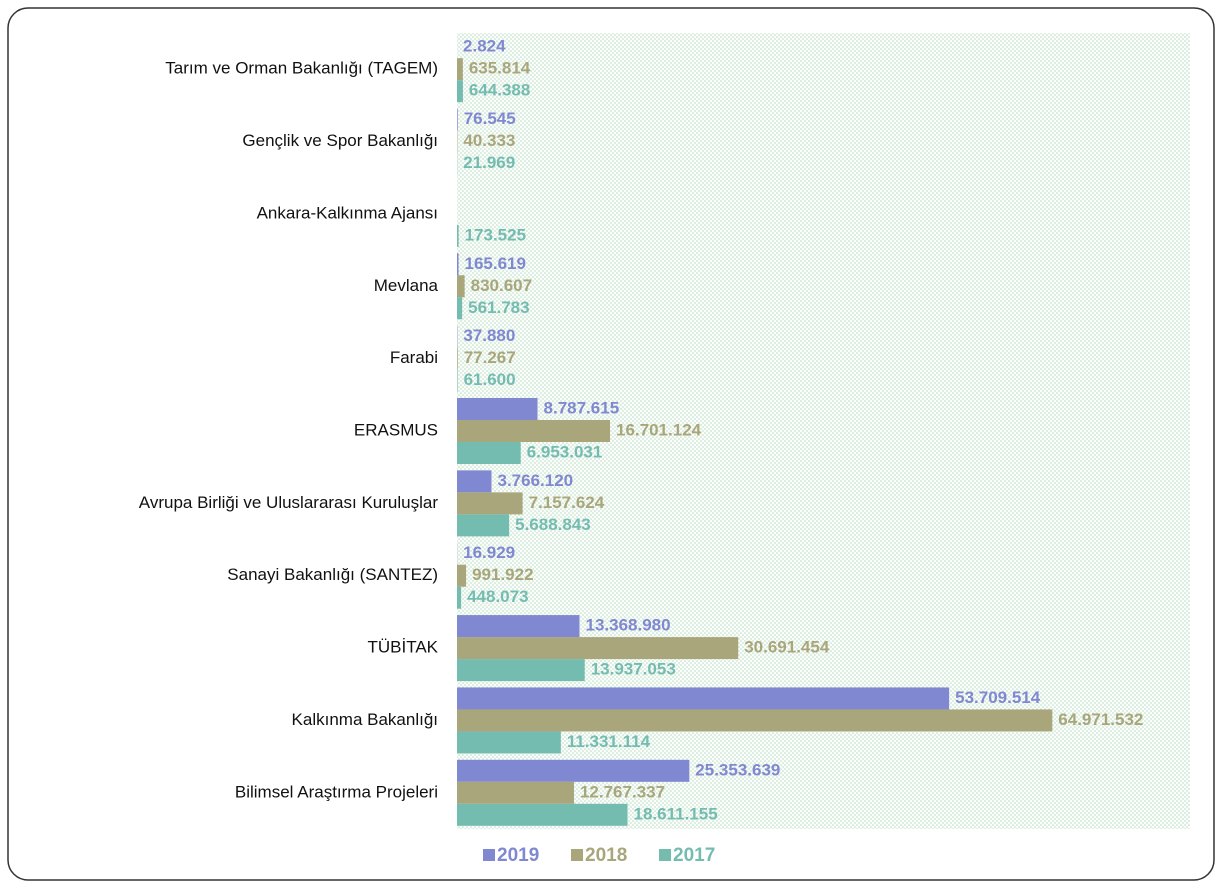 This screenshot has width=1223, height=889. Describe the element at coordinates (406, 285) in the screenshot. I see `category-label: Mevlana` at that location.